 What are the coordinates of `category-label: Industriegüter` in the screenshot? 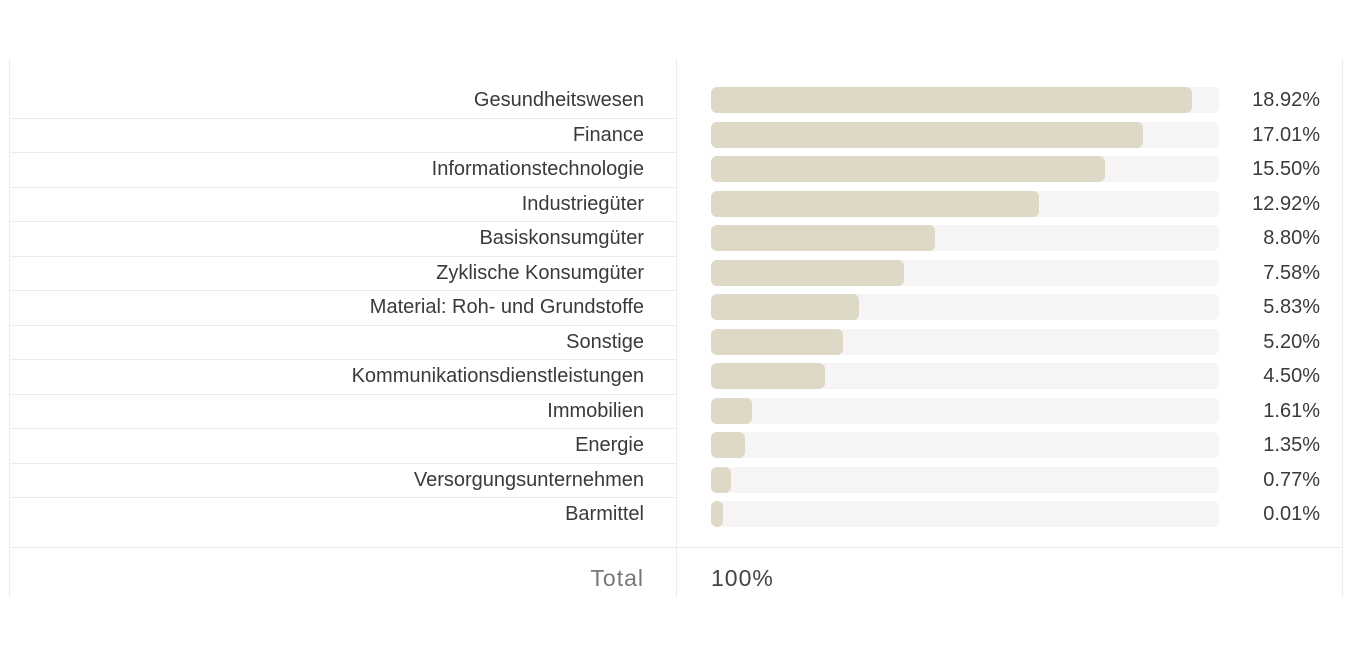 It's located at (582, 203).